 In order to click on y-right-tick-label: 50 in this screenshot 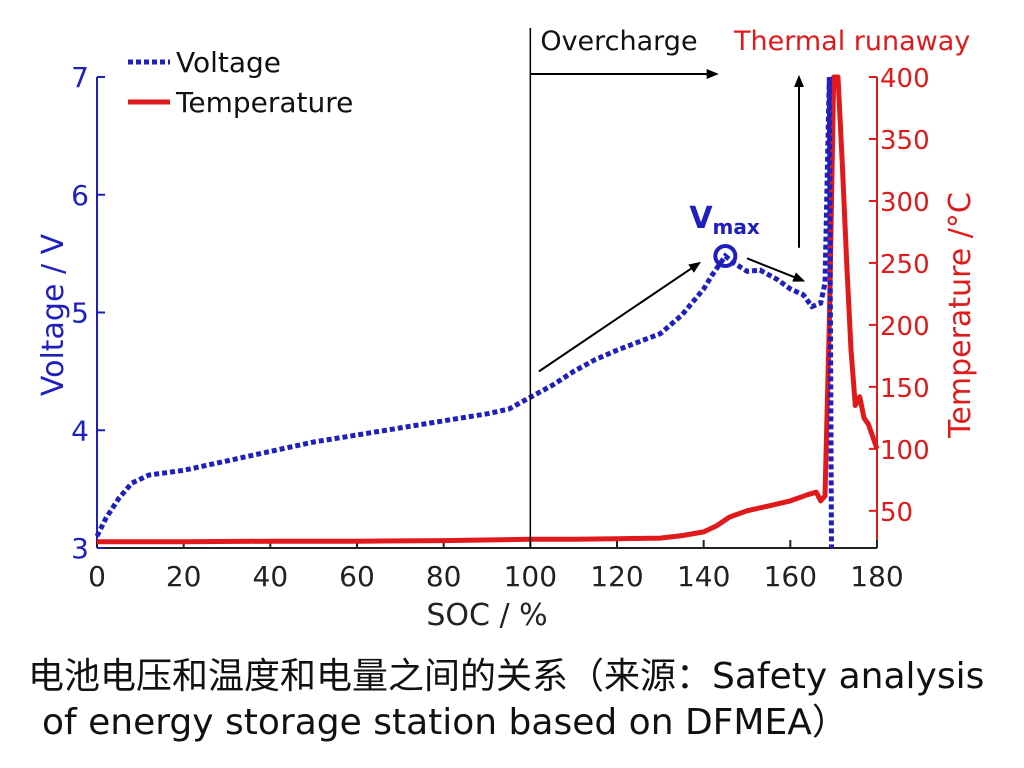, I will do `click(896, 513)`.